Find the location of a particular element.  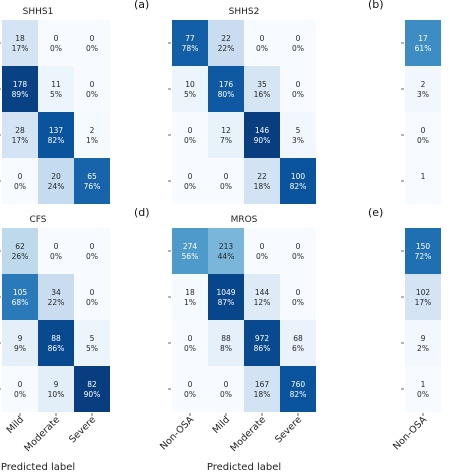

cell-percent: 90% is located at coordinates (262, 140).